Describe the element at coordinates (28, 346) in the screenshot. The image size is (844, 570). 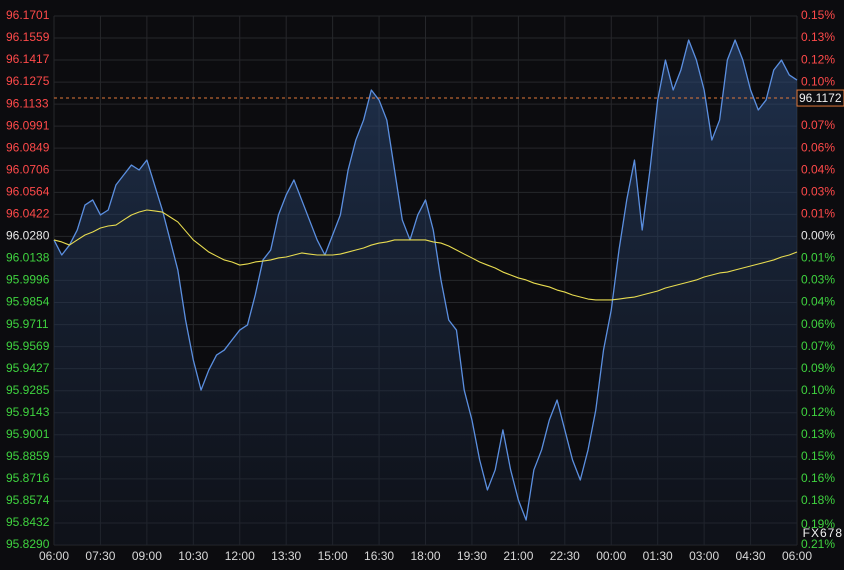
I see `y-tick-label: 95.9569` at that location.